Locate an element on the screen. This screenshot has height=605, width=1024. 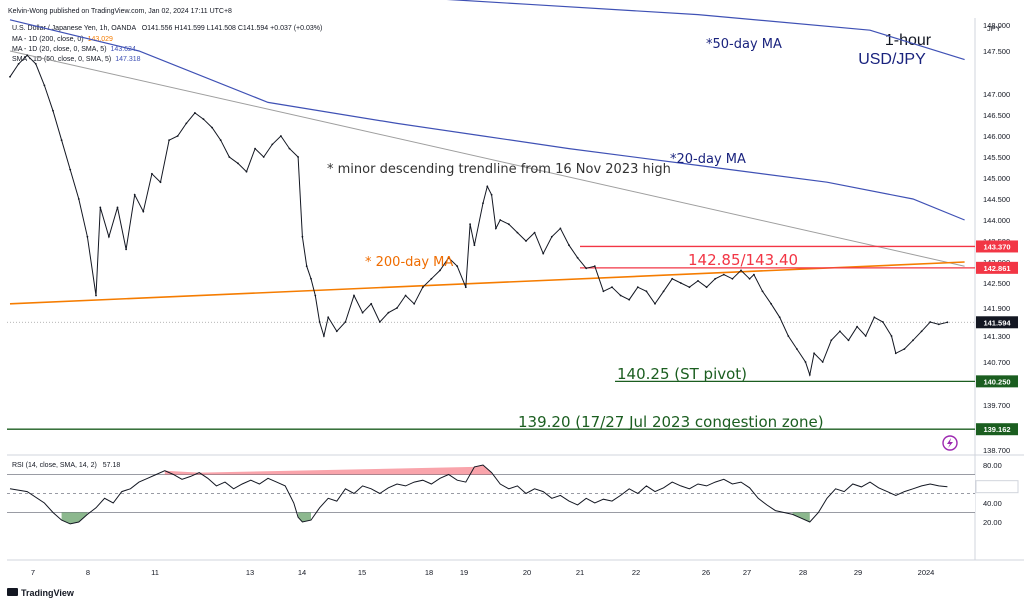
price-label-value: 139.162 is located at coordinates (996, 429).